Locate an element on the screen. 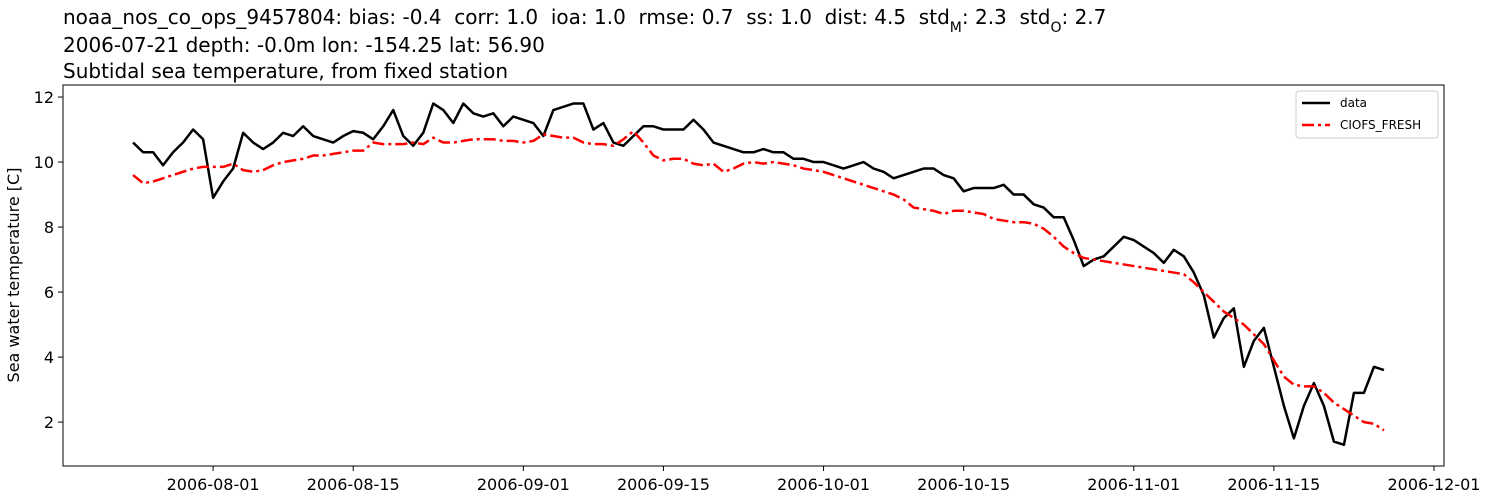 The image size is (1500, 500). y-tick-label: 2 is located at coordinates (49, 422).